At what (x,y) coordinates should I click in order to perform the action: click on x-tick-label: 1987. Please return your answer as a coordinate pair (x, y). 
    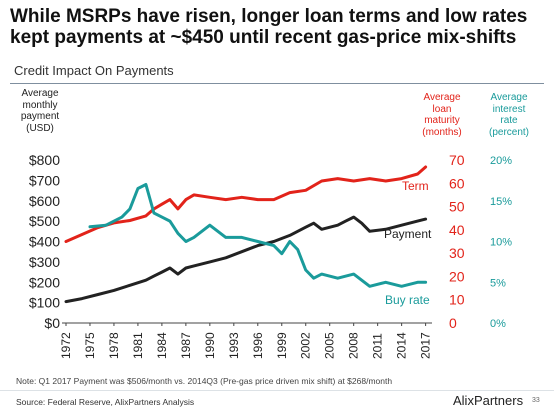
    Looking at the image, I should click on (186, 345).